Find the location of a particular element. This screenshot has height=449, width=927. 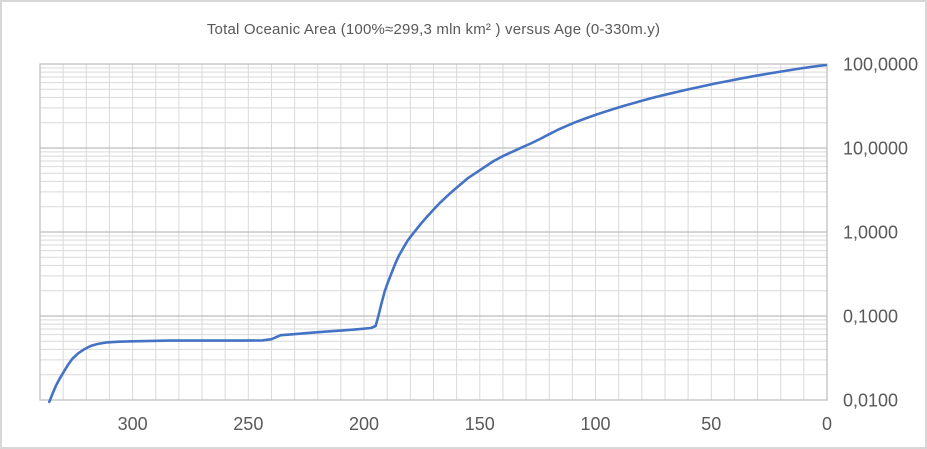

x-axis-tick-label: 200 is located at coordinates (364, 424).